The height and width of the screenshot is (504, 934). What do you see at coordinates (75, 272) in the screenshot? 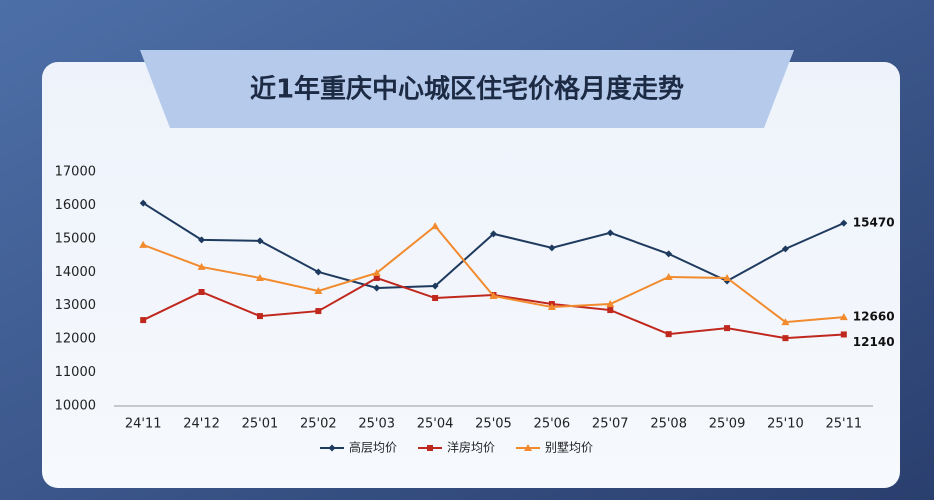
I see `y-tick-label: 14000` at bounding box center [75, 272].